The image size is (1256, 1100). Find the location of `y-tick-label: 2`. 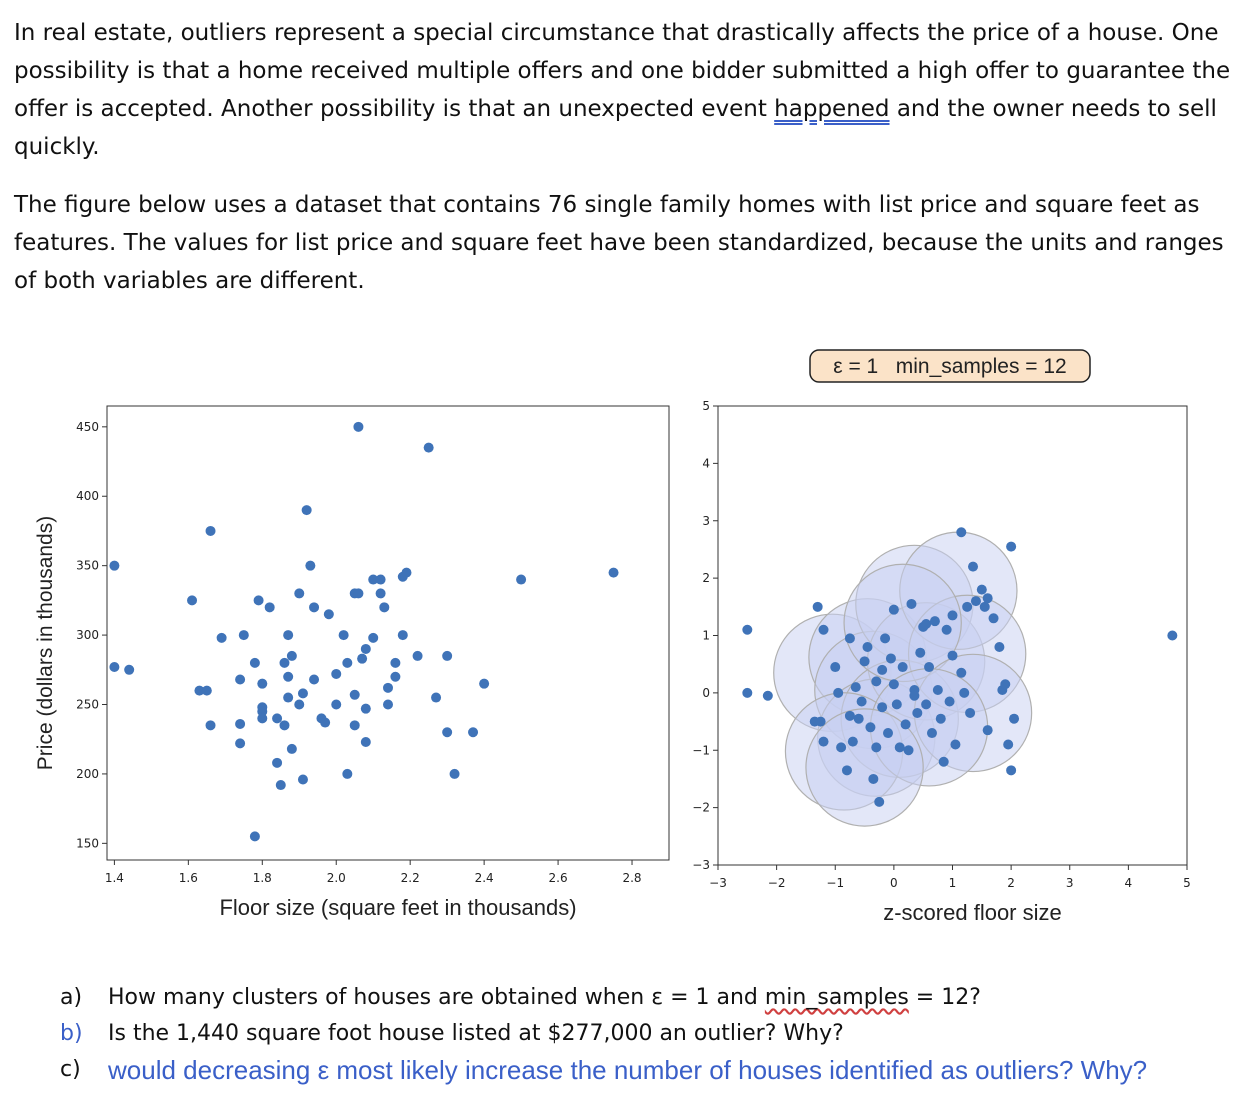

y-tick-label: 2 is located at coordinates (706, 578).